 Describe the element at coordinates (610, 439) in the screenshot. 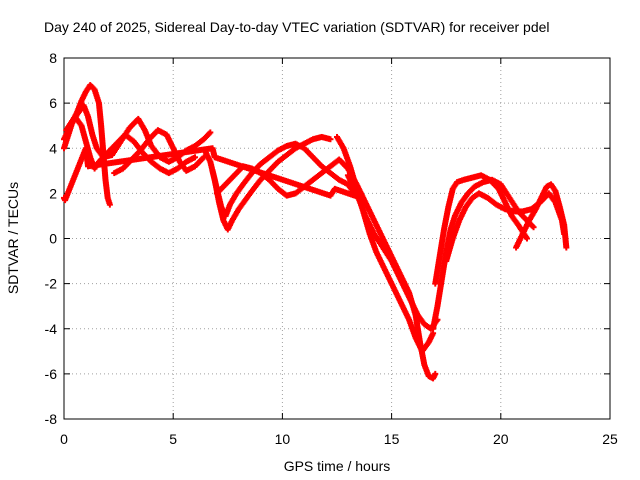

I see `x-tick-label: 25` at that location.